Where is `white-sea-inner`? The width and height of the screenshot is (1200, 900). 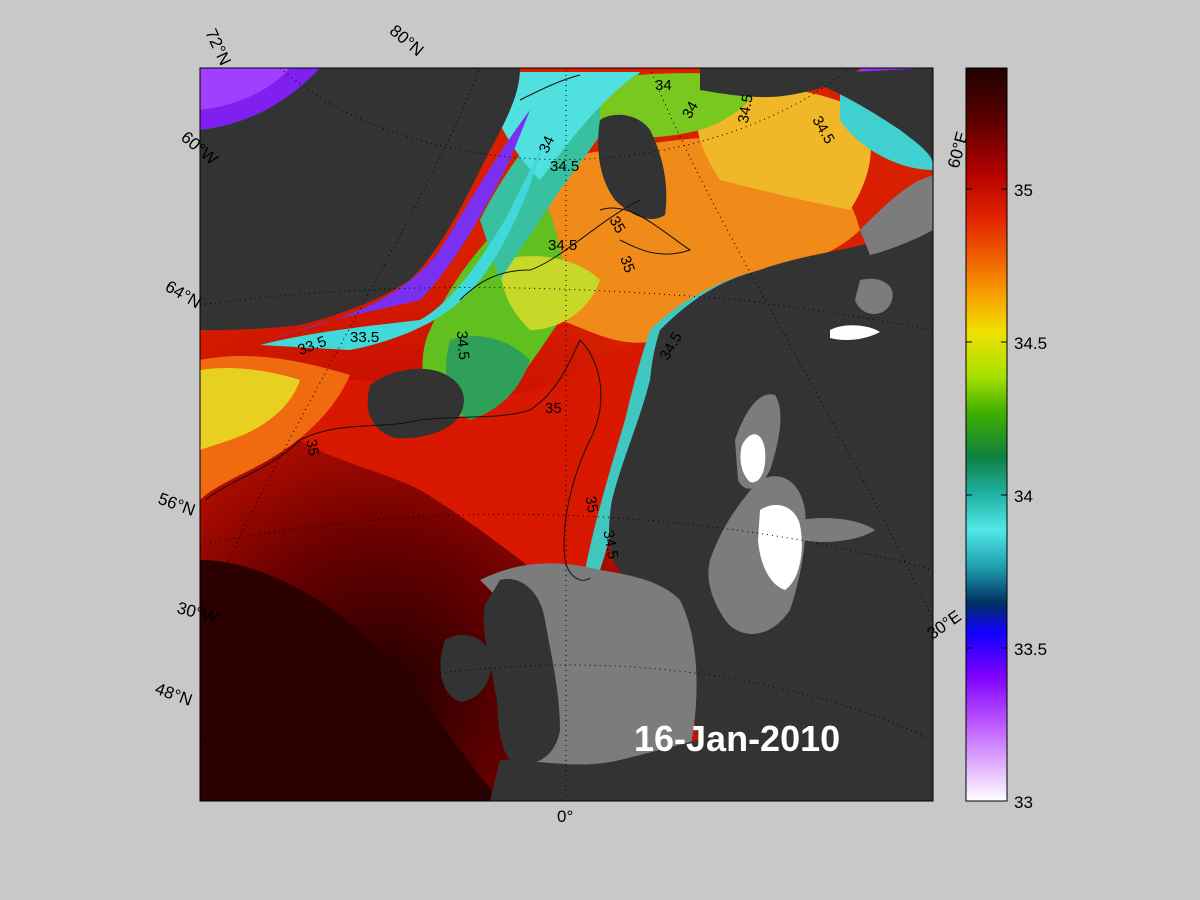
white-sea-inner is located at coordinates (874, 296).